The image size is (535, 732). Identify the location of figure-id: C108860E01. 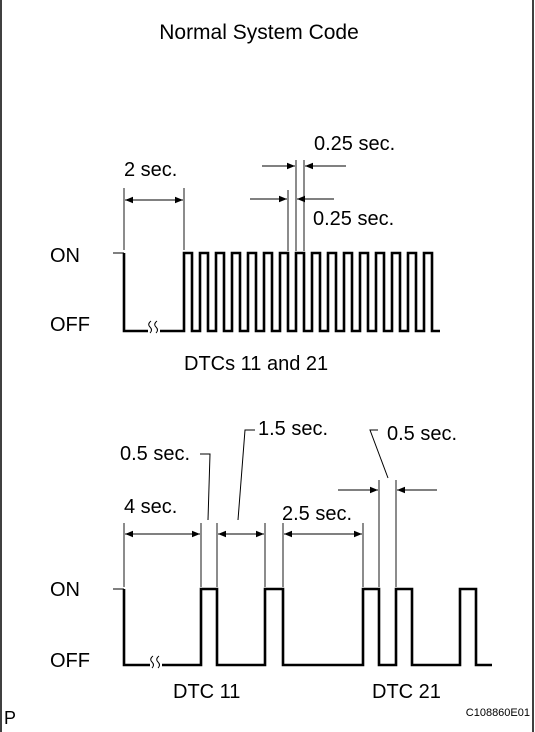
(498, 713).